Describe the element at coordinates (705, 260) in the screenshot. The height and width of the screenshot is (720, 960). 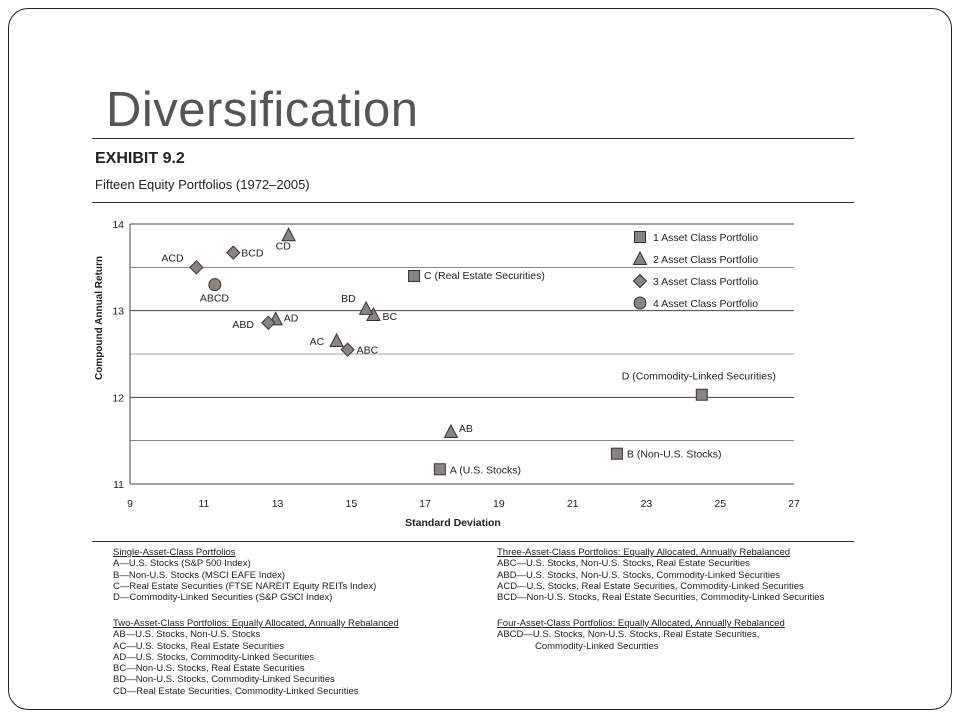
I see `legend-label: 2 Asset Class Portfolio` at that location.